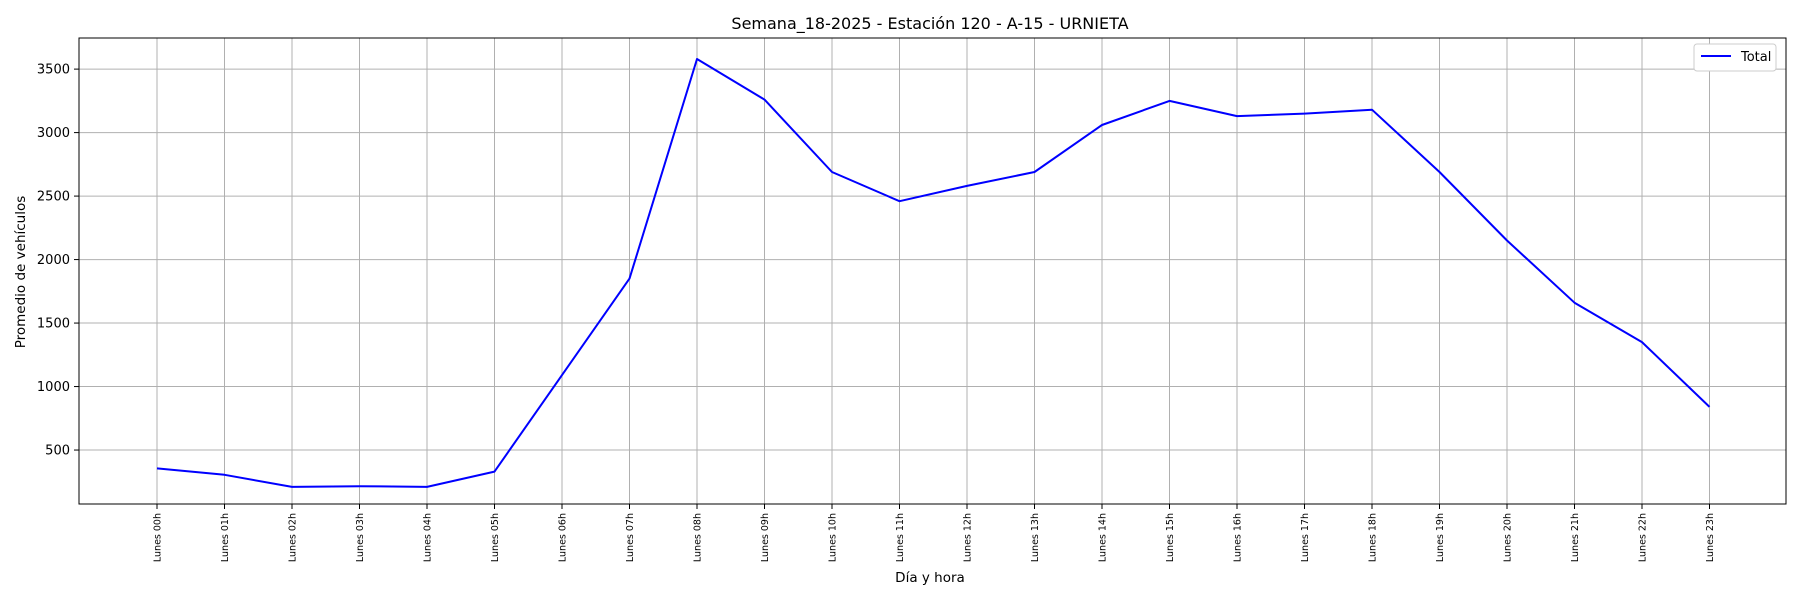 Image resolution: width=1800 pixels, height=600 pixels. What do you see at coordinates (53, 387) in the screenshot?
I see `y-tick-label: 1000` at bounding box center [53, 387].